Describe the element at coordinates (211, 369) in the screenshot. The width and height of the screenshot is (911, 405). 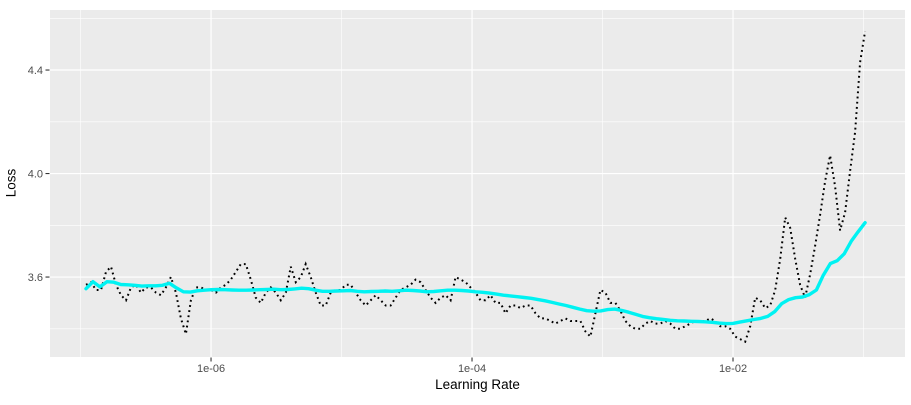
I see `x-tick-label: 1e-06` at that location.